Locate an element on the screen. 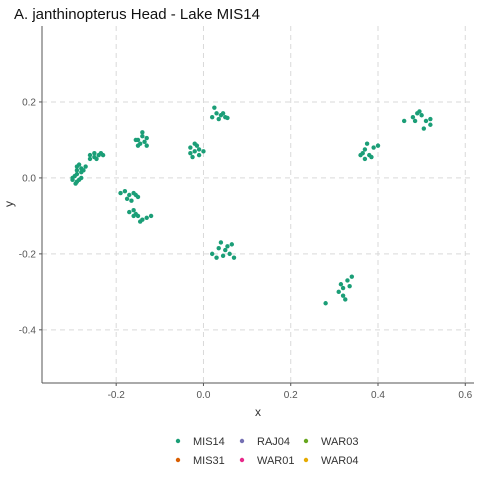 This screenshot has height=480, width=480. y-axis-title: y is located at coordinates (9, 204).